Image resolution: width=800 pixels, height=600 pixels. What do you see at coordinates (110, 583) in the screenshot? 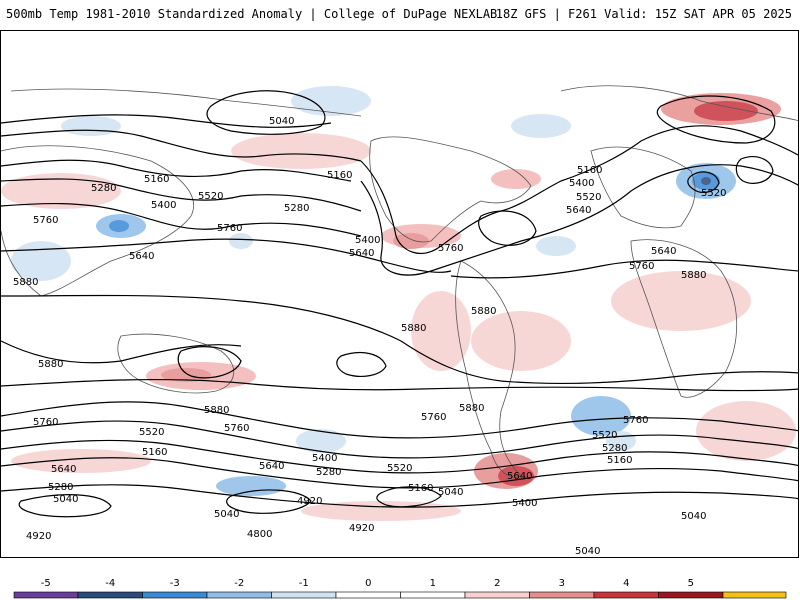
I see `colorbar-tick-label: -4` at bounding box center [110, 583].